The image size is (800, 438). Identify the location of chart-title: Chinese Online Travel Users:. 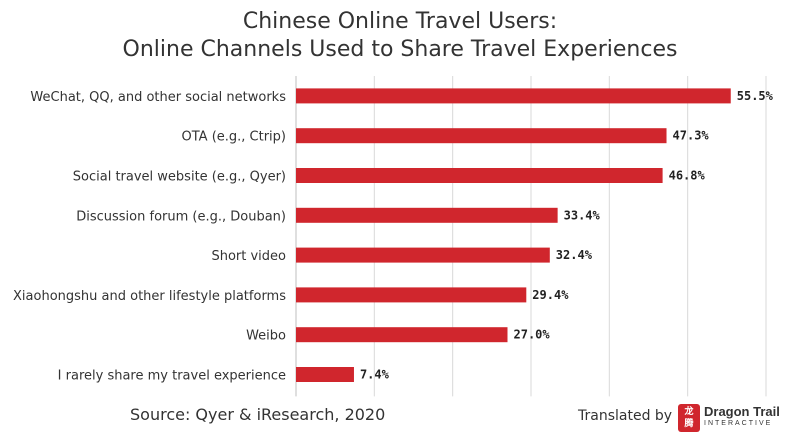
(400, 21).